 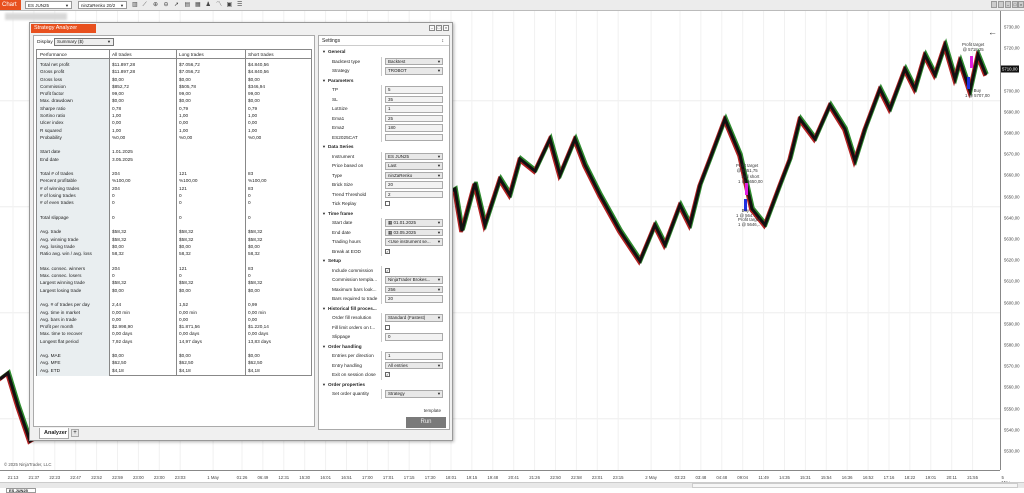 I want to click on settings-section: ▼ Setup, so click(x=384, y=261).